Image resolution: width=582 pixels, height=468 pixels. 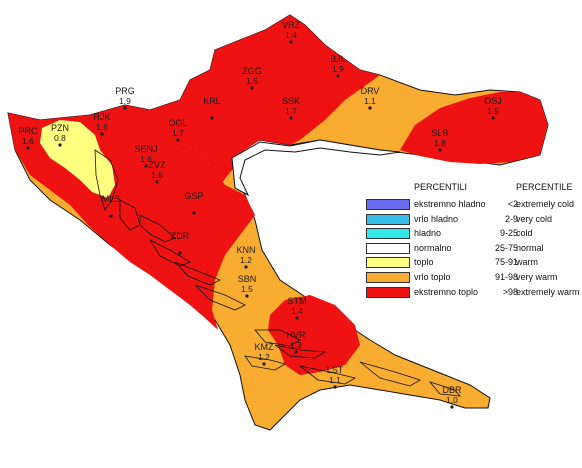 I want to click on station-dot-rjk, so click(x=102, y=134).